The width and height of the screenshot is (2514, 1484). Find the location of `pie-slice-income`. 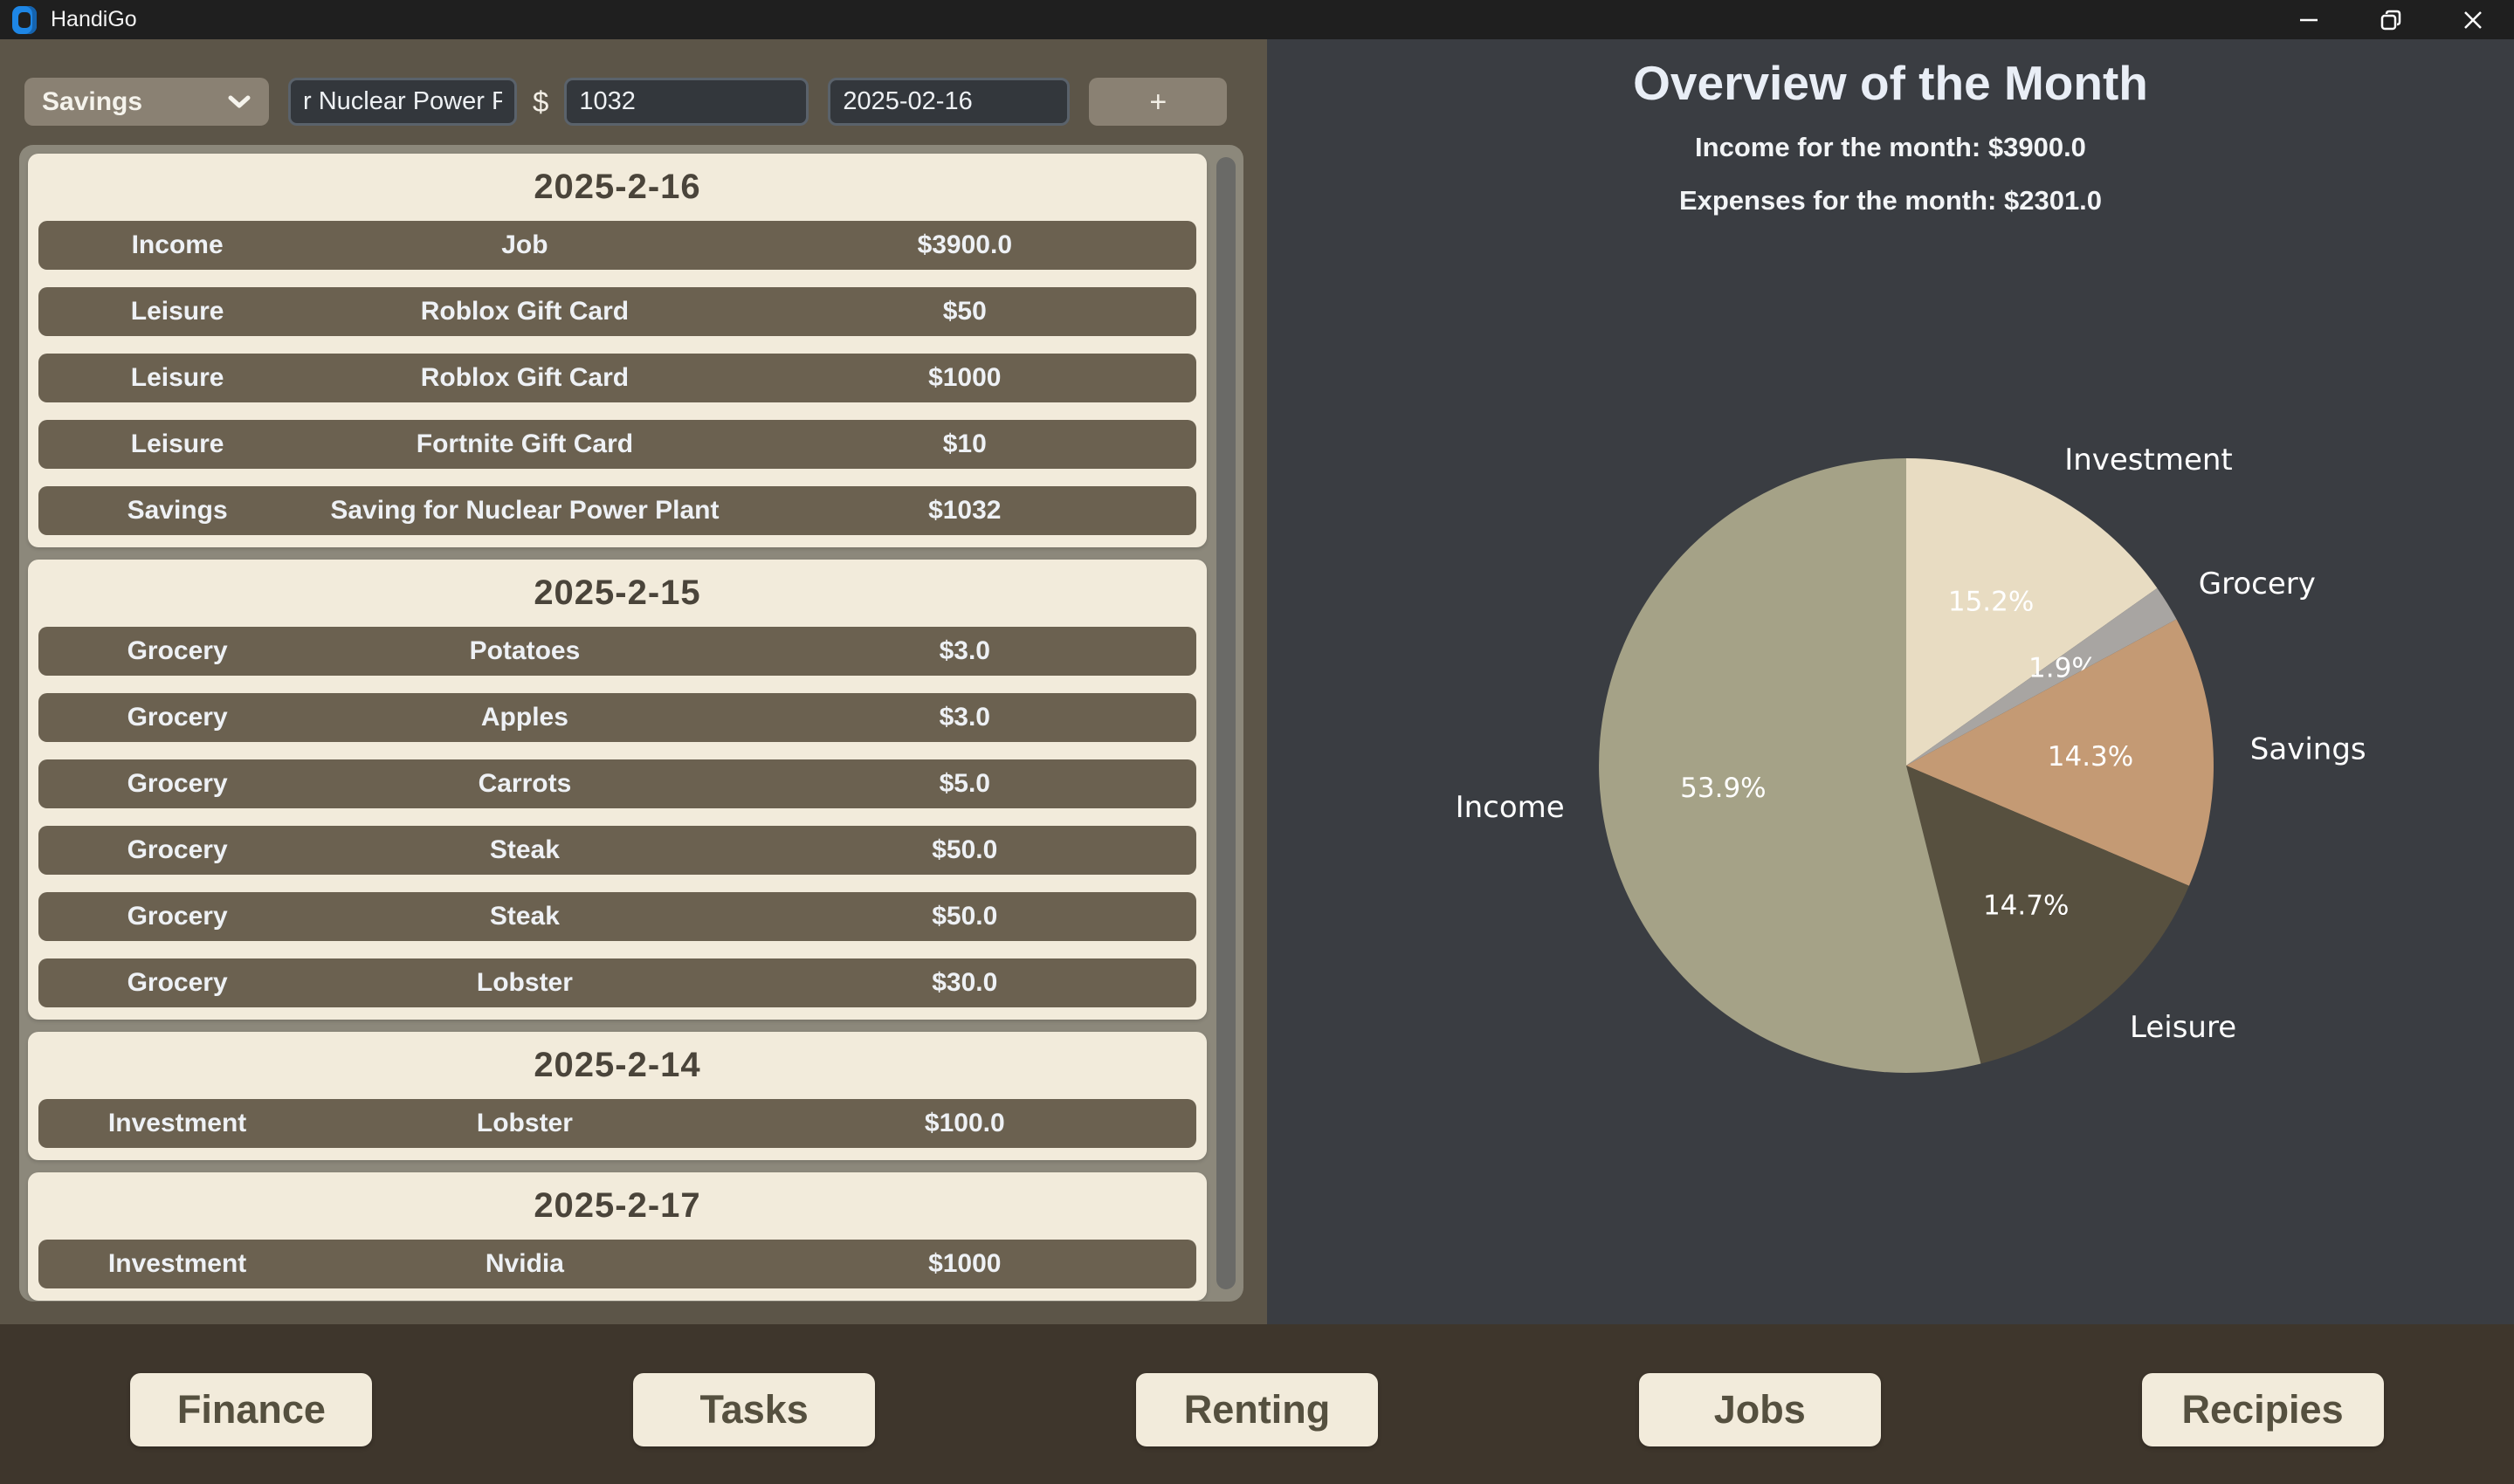

pie-slice-income is located at coordinates (1790, 765).